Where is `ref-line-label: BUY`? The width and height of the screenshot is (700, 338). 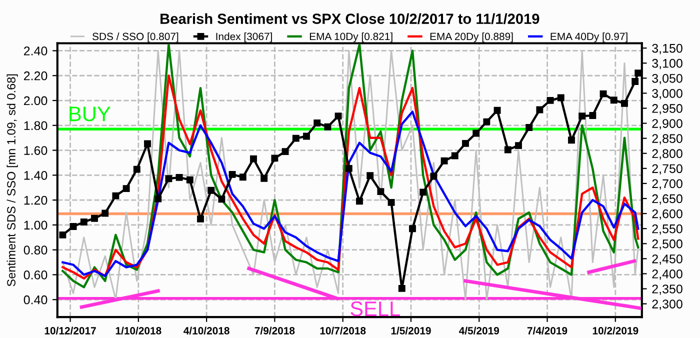
ref-line-label: BUY is located at coordinates (90, 114).